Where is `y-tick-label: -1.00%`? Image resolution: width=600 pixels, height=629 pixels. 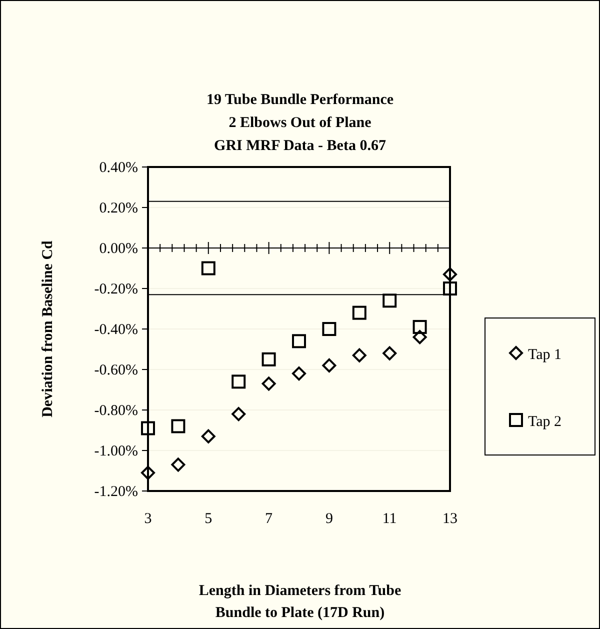 y-tick-label: -1.00% is located at coordinates (116, 452).